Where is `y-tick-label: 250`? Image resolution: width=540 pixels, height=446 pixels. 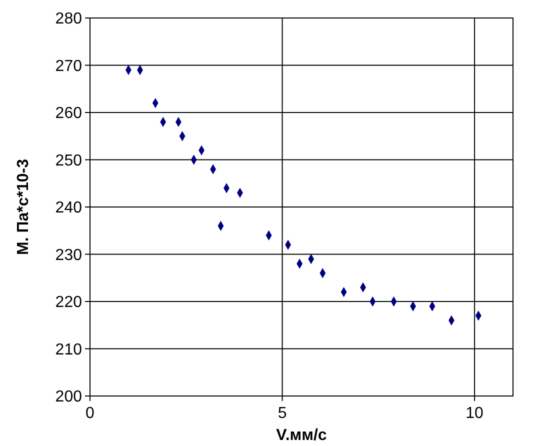
y-tick-label: 250 is located at coordinates (68, 161).